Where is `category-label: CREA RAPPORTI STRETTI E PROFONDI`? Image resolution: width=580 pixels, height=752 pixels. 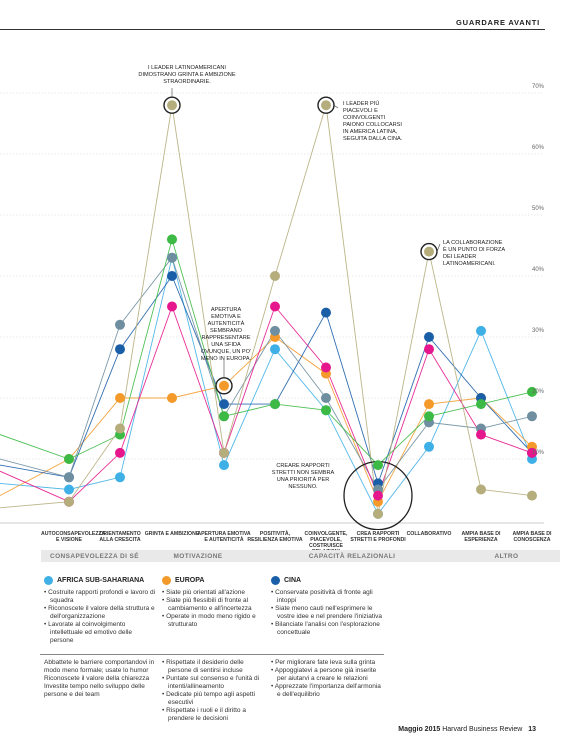 category-label: CREA RAPPORTI STRETTI E PROFONDI is located at coordinates (378, 537).